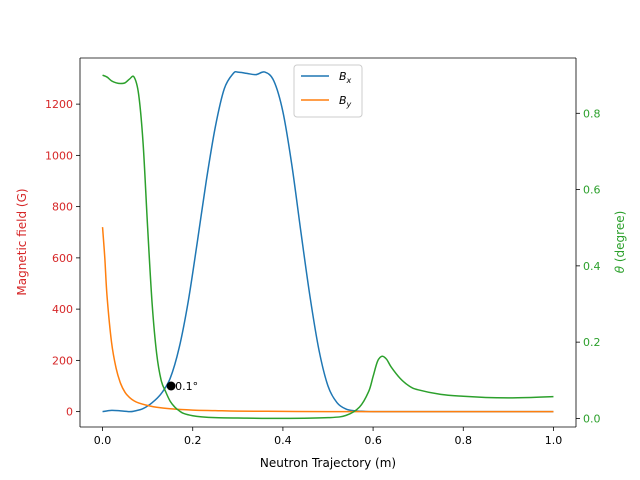  Describe the element at coordinates (620, 242) in the screenshot. I see `right-y-axis-label: θ (degree)` at that location.